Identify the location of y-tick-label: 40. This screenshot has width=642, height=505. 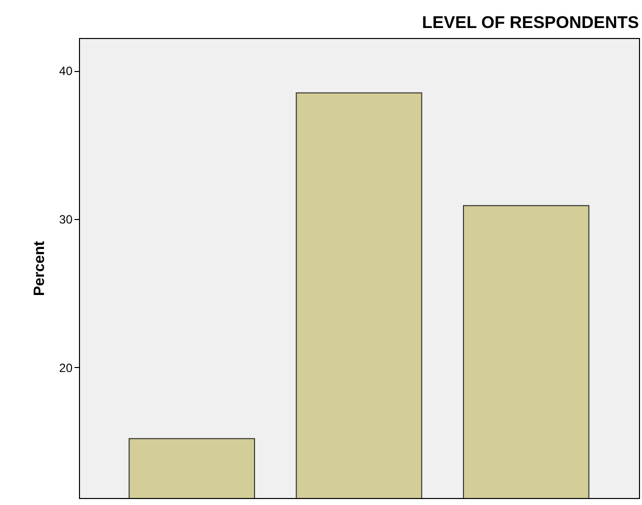
(66, 71).